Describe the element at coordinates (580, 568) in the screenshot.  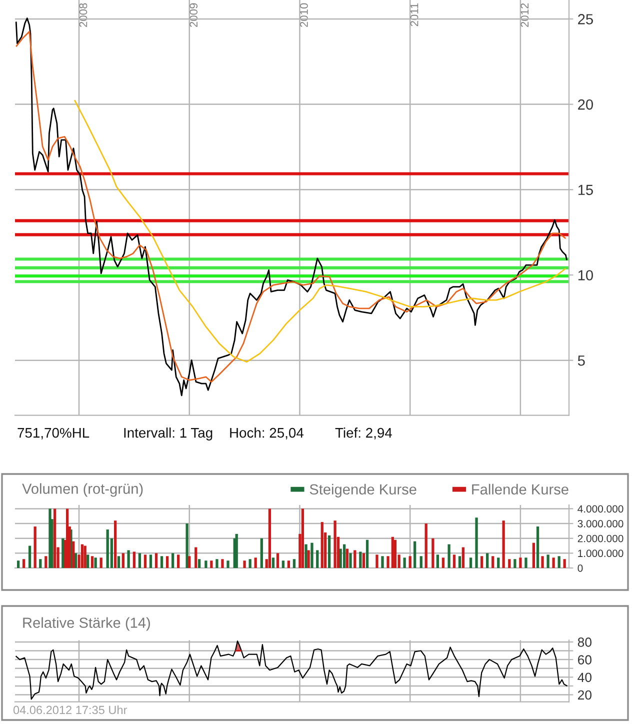
I see `y-tick-label: 0` at that location.